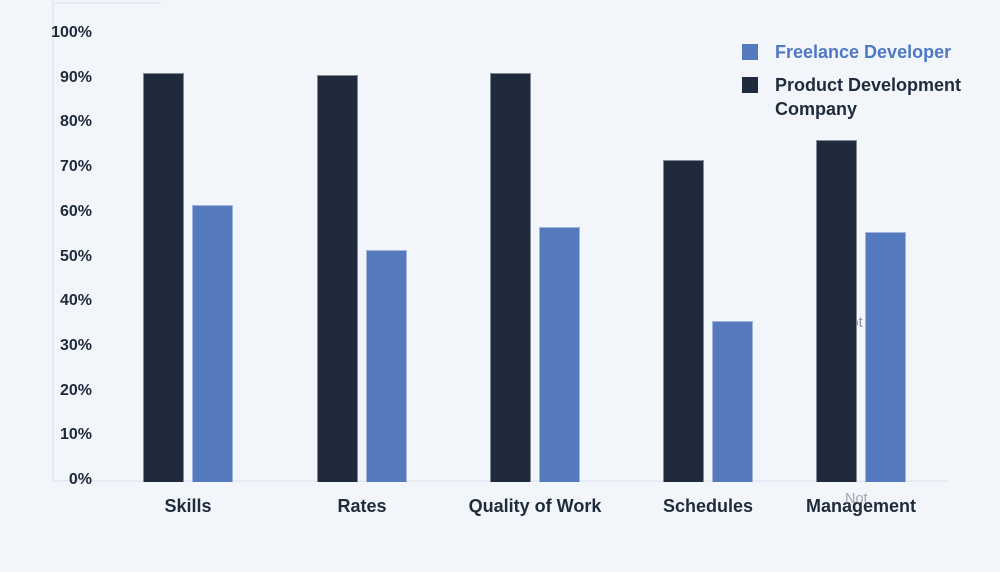  What do you see at coordinates (535, 506) in the screenshot?
I see `x-axis-category-label-quality-of-work: Quality of Work` at bounding box center [535, 506].